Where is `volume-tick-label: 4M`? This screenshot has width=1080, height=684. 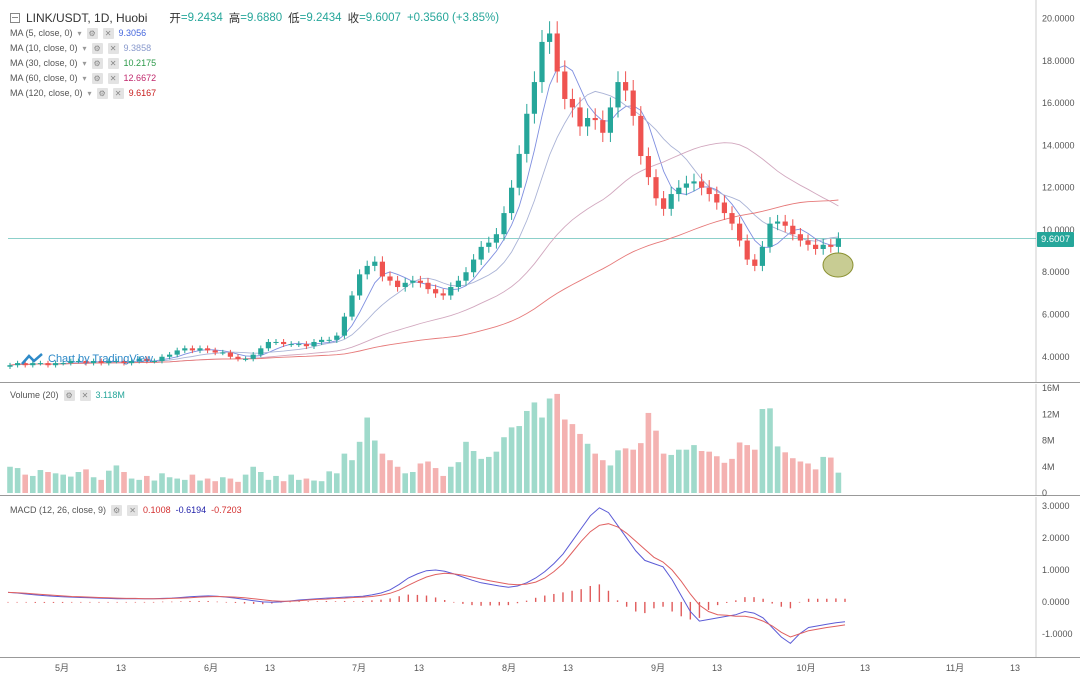
volume-tick-label: 4M is located at coordinates (1048, 467).